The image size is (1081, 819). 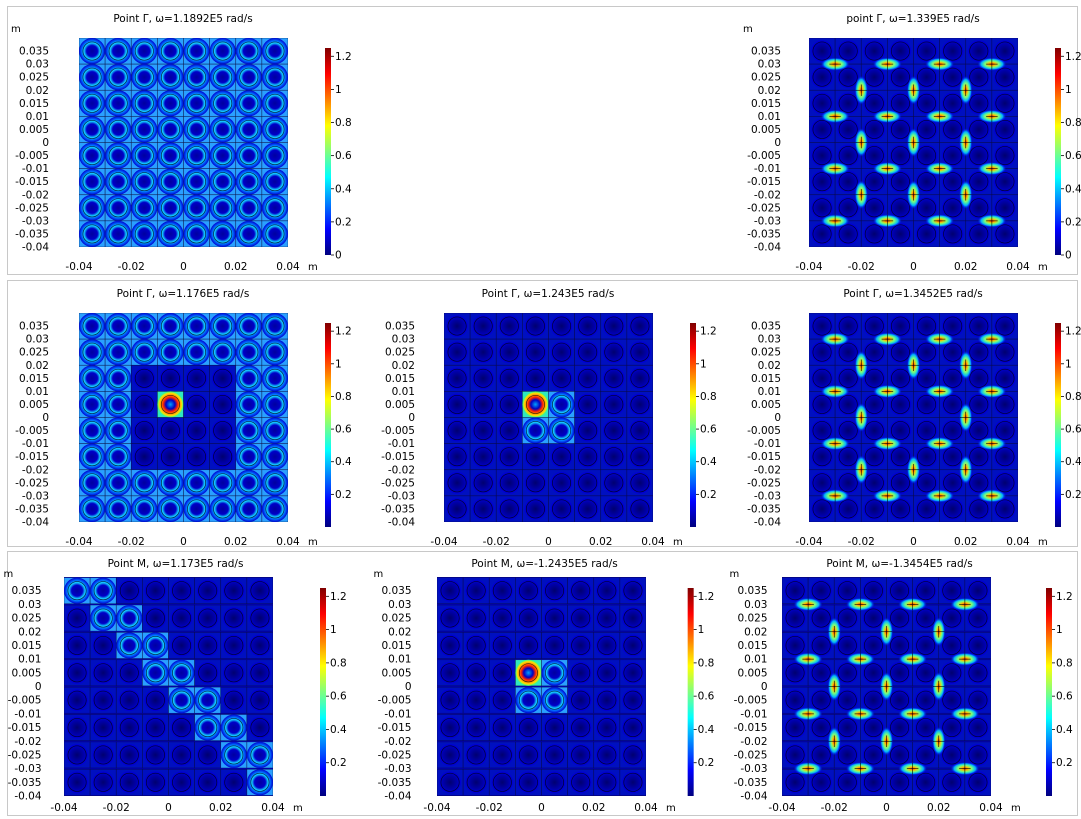 I want to click on colorbar-tick-label: 0.6, so click(x=338, y=697).